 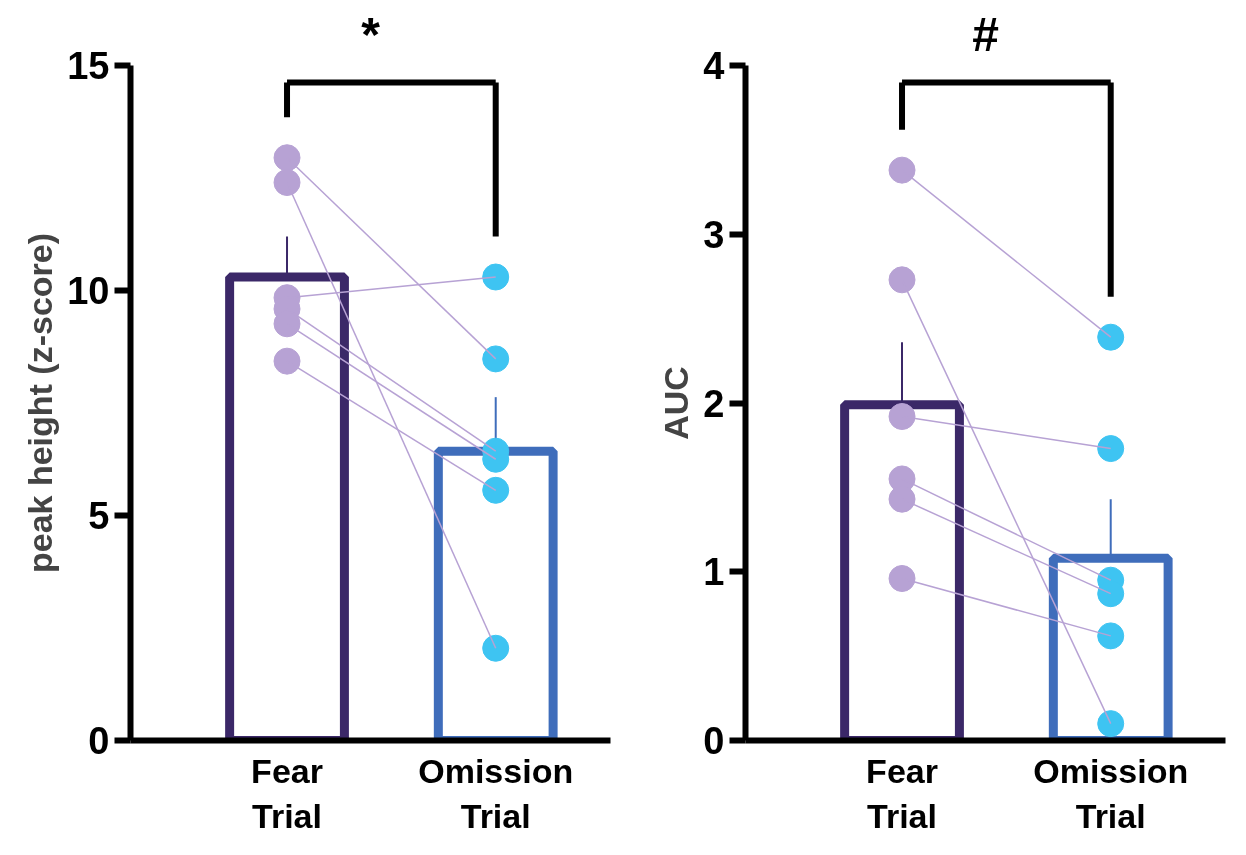 I want to click on y-tick-label: 1, so click(x=714, y=572).